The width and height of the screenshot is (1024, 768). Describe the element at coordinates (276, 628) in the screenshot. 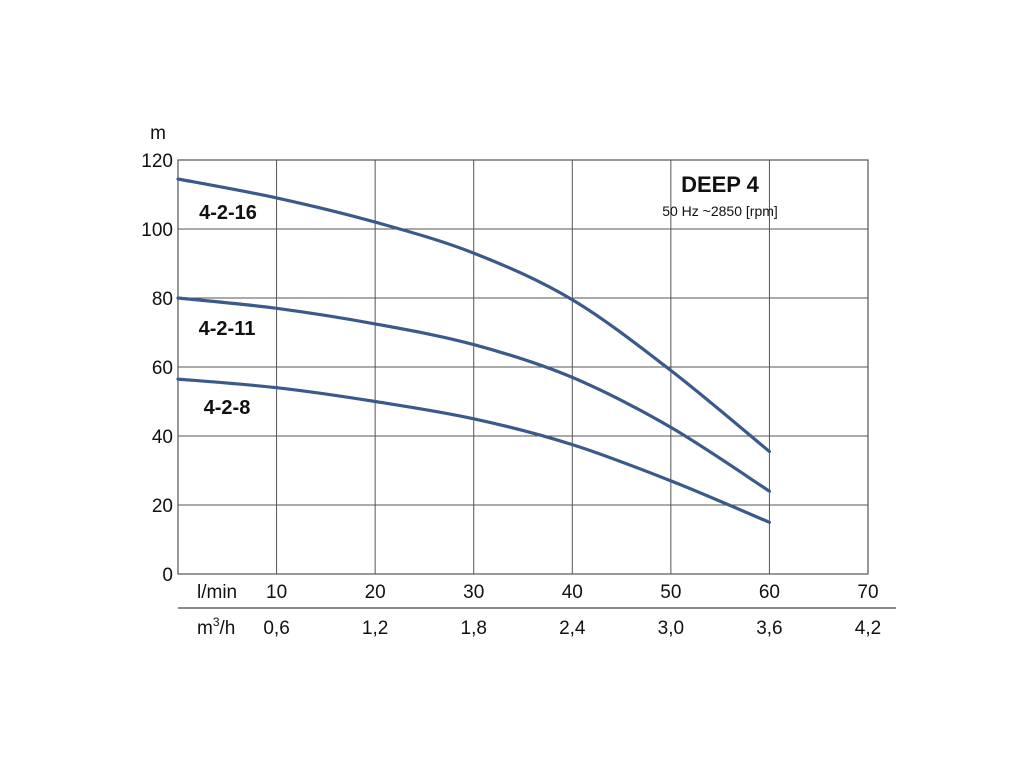

I see `x-secondary-tick-label: 0,6` at that location.